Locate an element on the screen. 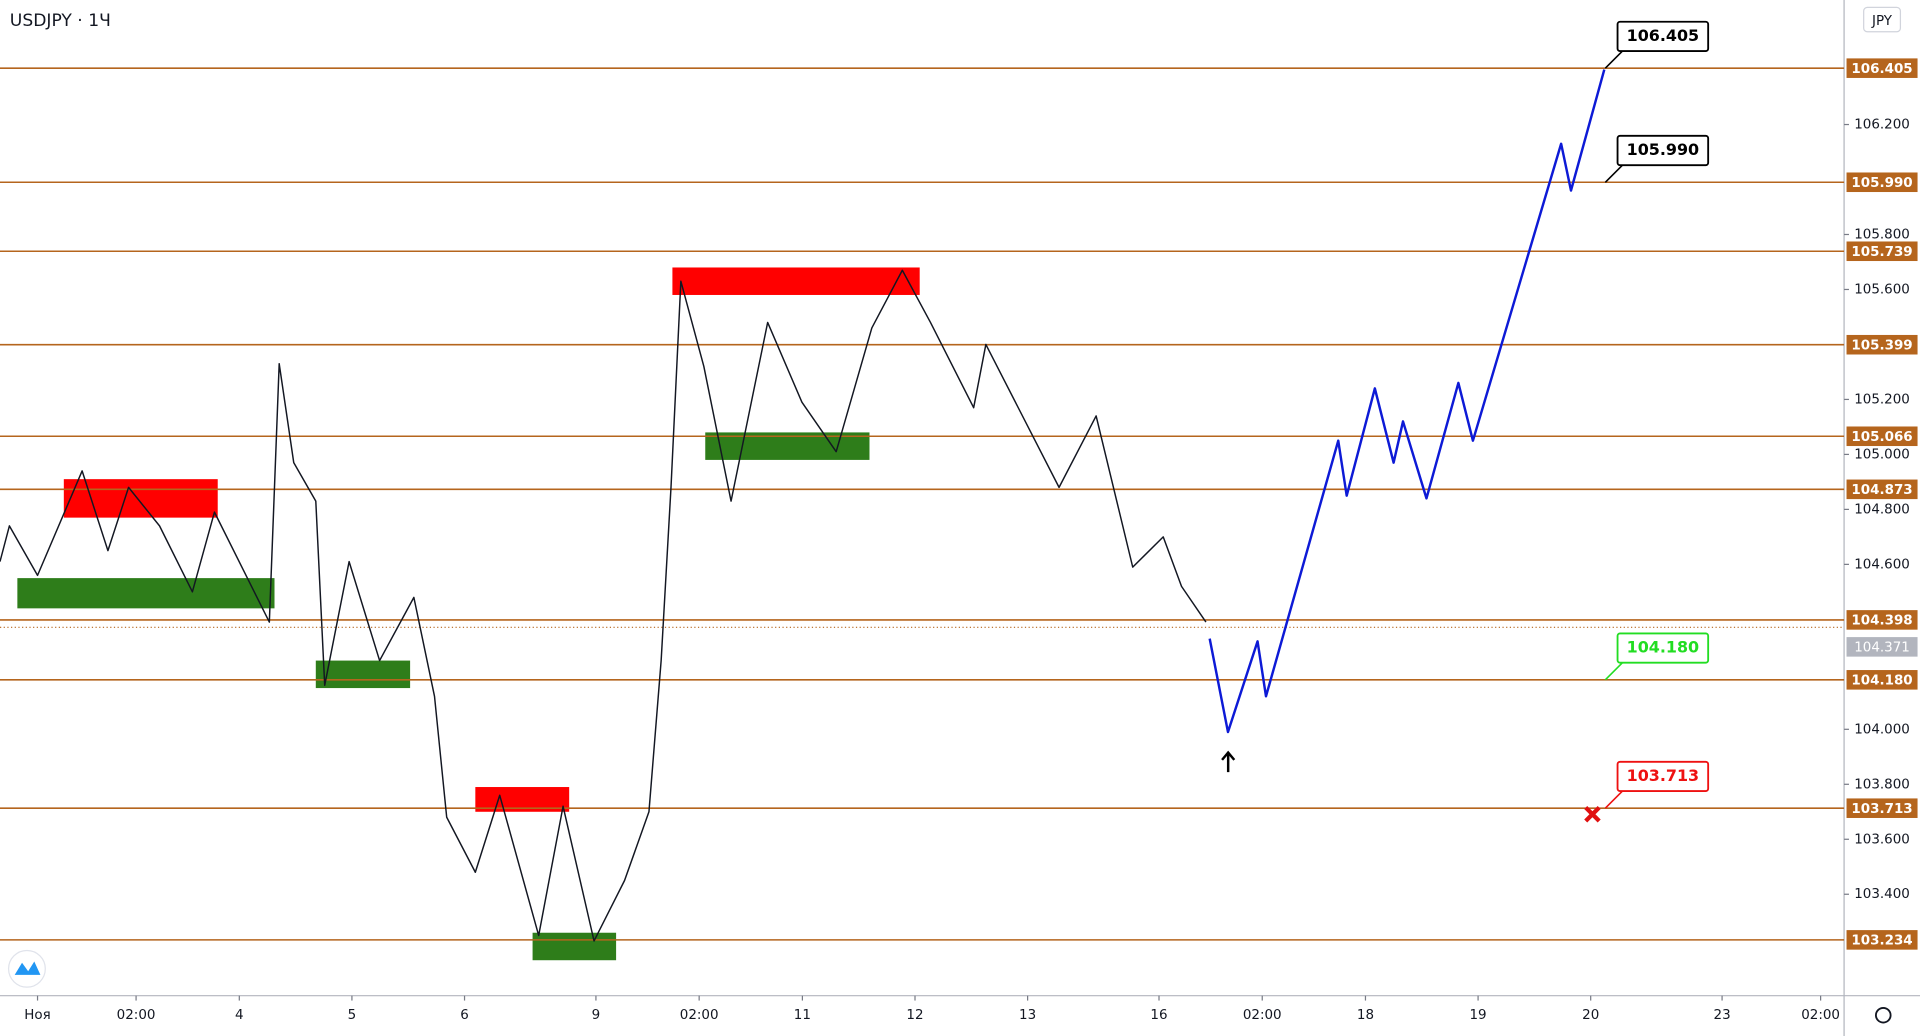  x-tick-label: 23 is located at coordinates (1722, 1015).